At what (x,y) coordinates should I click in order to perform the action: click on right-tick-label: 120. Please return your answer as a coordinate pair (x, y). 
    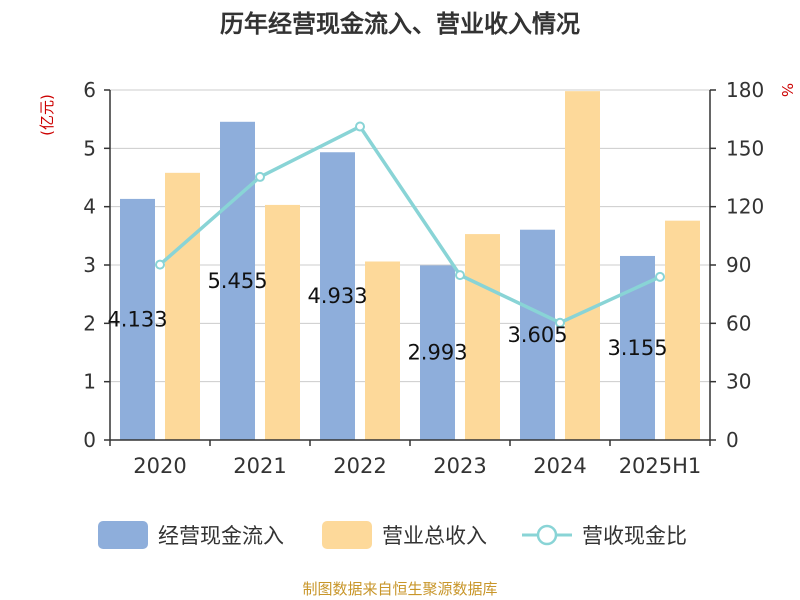
    Looking at the image, I should click on (745, 207).